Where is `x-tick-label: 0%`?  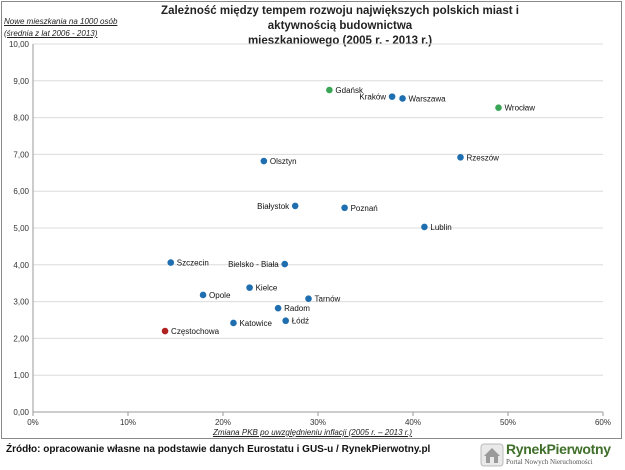 x-tick-label: 0% is located at coordinates (33, 422).